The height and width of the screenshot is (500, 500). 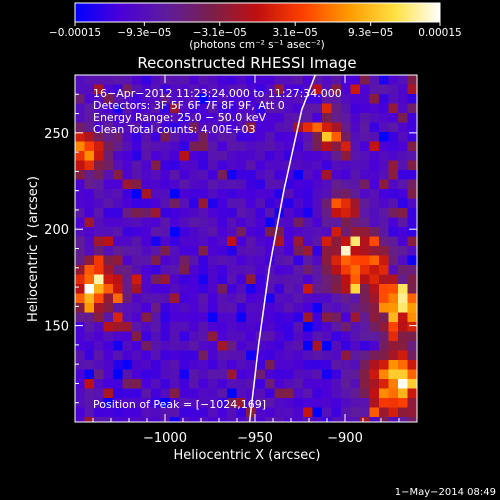 What do you see at coordinates (56, 230) in the screenshot?
I see `y-tick-label: 200` at bounding box center [56, 230].